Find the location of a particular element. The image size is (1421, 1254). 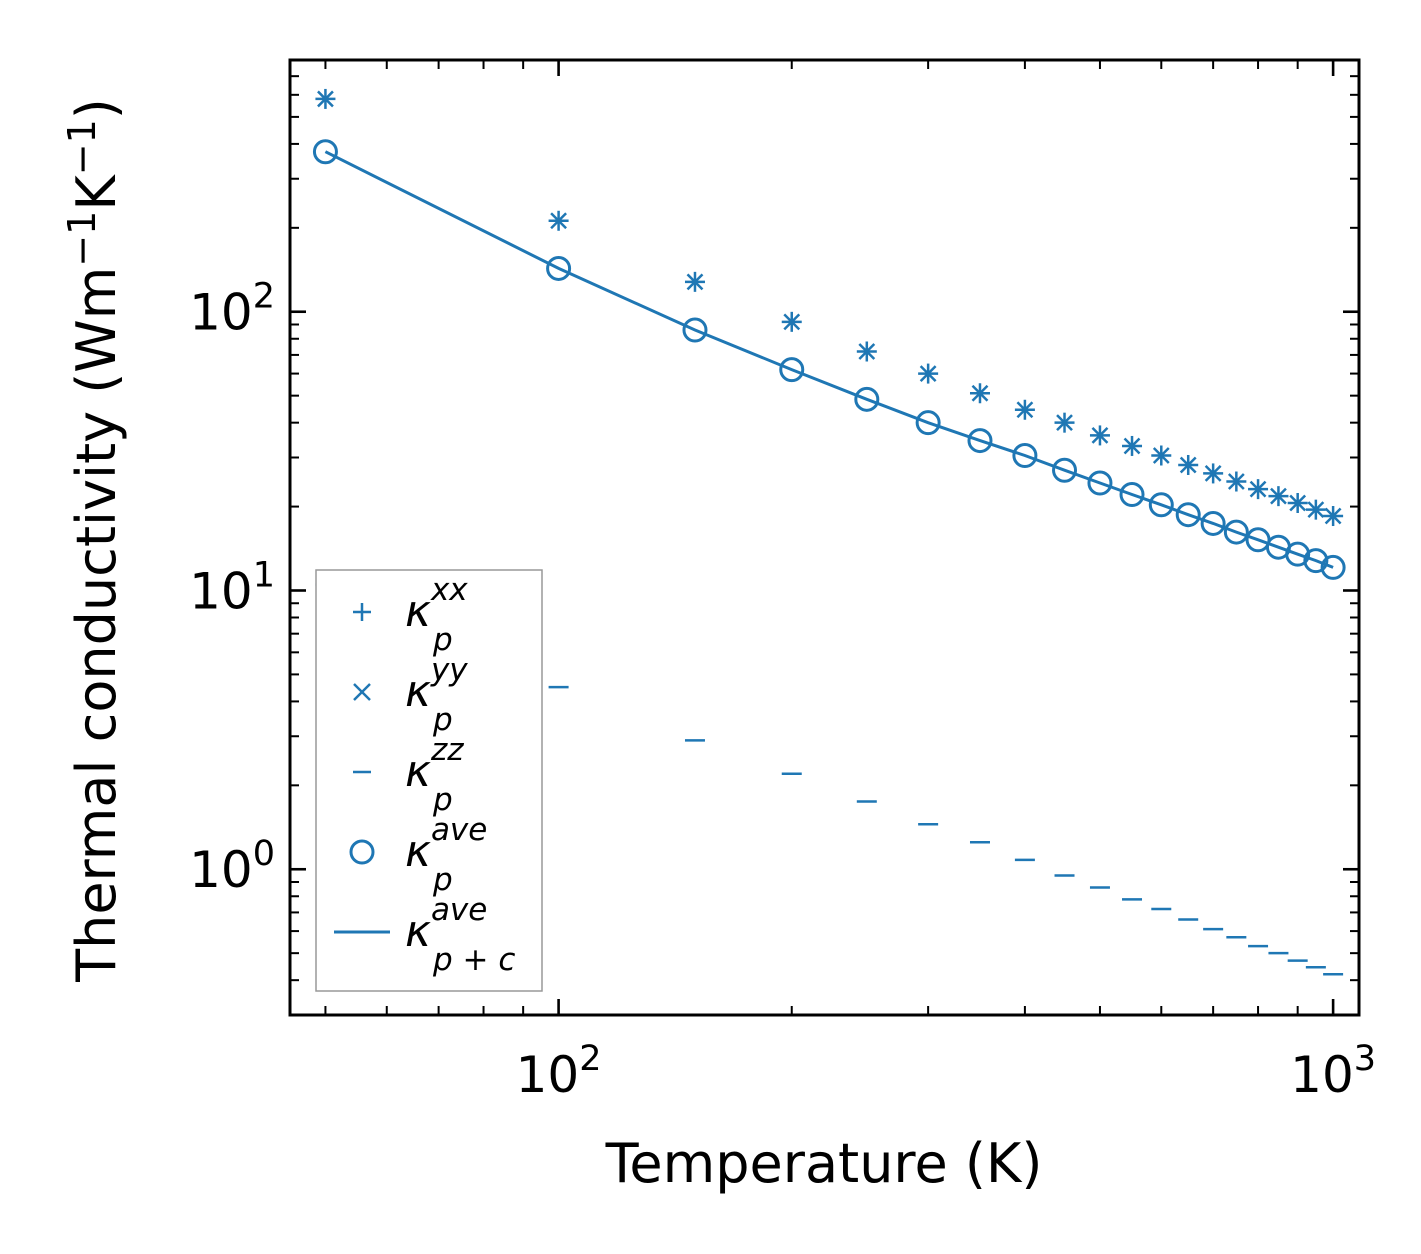

y-tick-label: 10¹ is located at coordinates (232, 587).